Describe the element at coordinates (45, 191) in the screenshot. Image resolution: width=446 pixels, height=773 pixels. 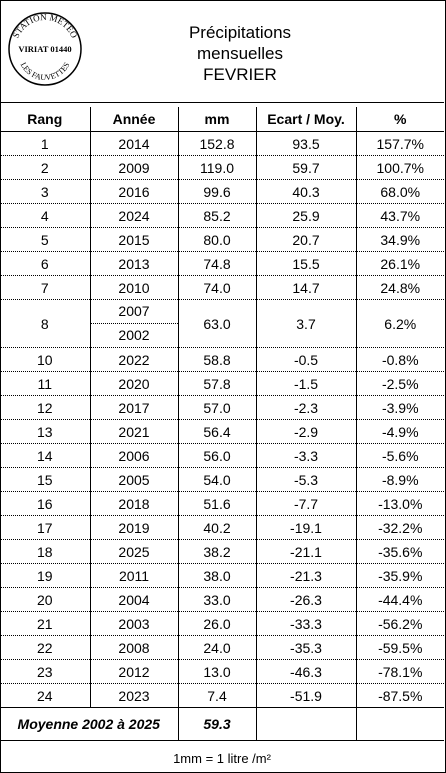
I see `rank-cell: 3` at that location.